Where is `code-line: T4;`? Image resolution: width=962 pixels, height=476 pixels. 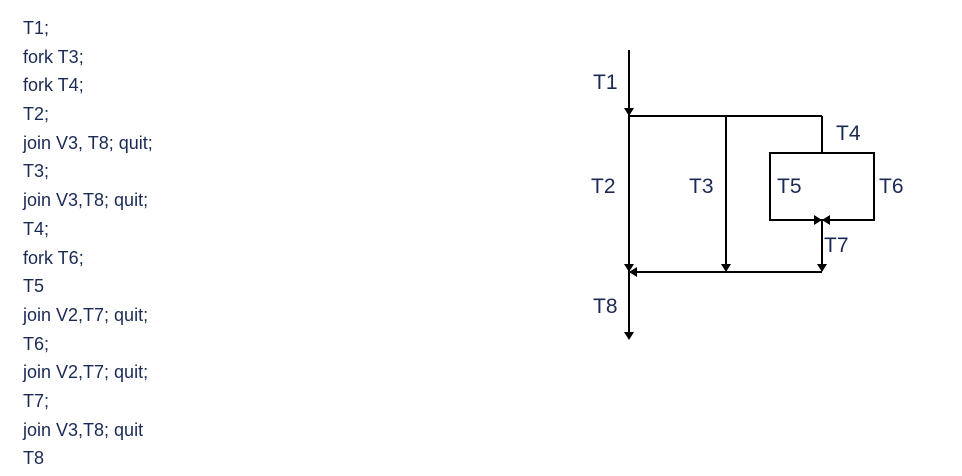 code-line: T4; is located at coordinates (36, 228).